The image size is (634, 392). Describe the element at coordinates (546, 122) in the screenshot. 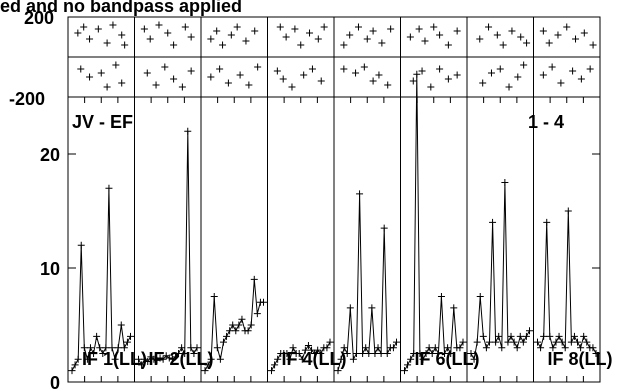

I see `polarization-label: 1 - 4` at that location.